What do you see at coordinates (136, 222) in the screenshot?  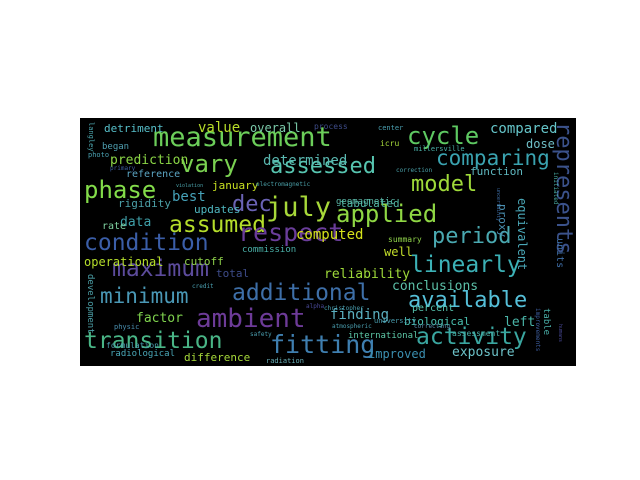 I see `word-data: data` at bounding box center [136, 222].